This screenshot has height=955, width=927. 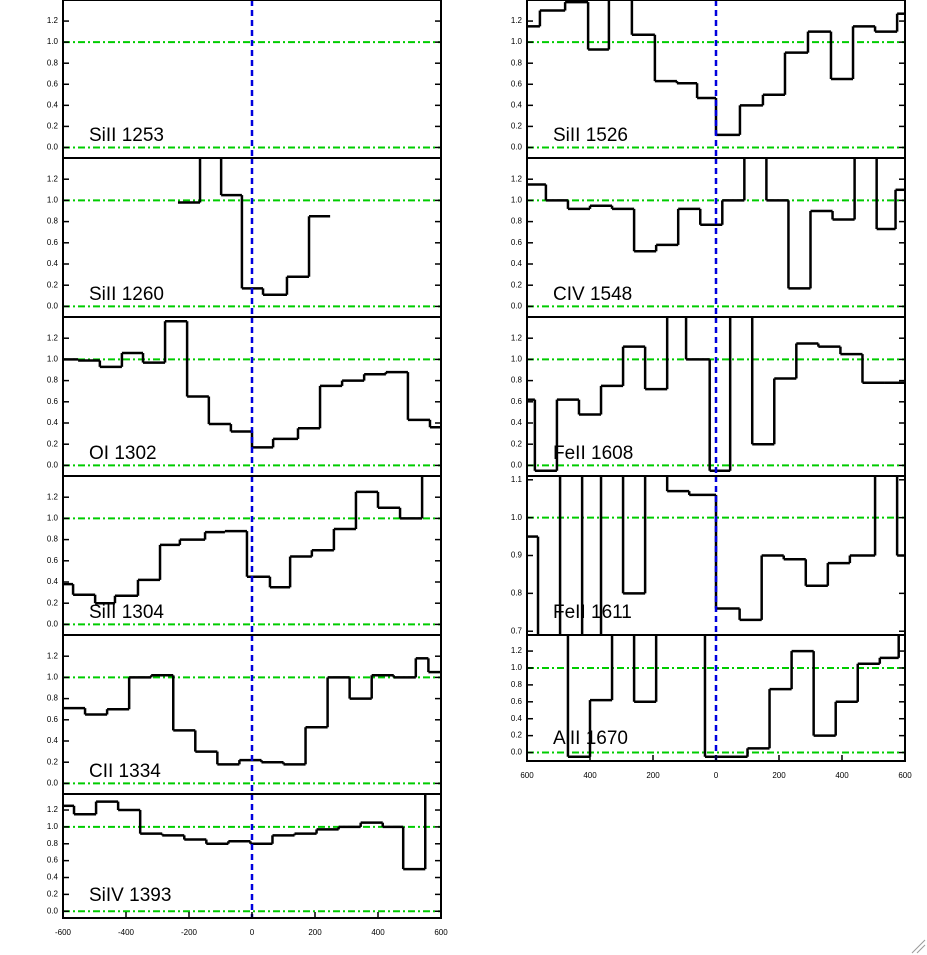 I want to click on panel: 0.0 0.2 0.4 0.6 0.8 1.0 1.2 OI 1302, so click(x=244, y=396).